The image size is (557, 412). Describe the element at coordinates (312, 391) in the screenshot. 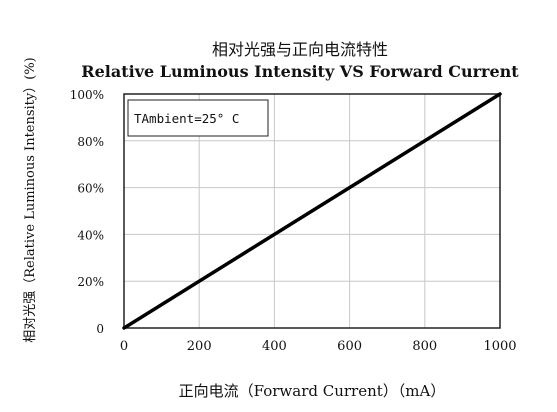

I see `x-axis-label: 正向电流（Forward Current）（mA）` at that location.